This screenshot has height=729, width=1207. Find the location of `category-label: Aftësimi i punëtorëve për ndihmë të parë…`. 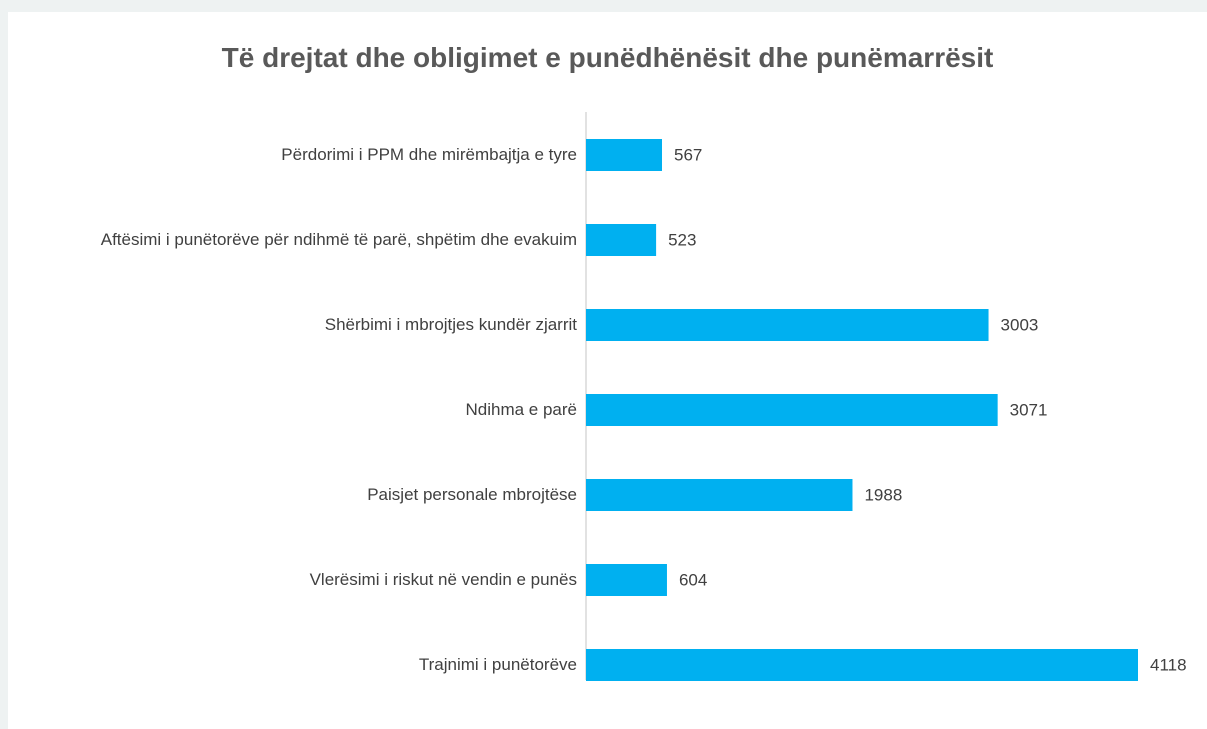

category-label: Aftësimi i punëtorëve për ndihmë të parë… is located at coordinates (338, 239).